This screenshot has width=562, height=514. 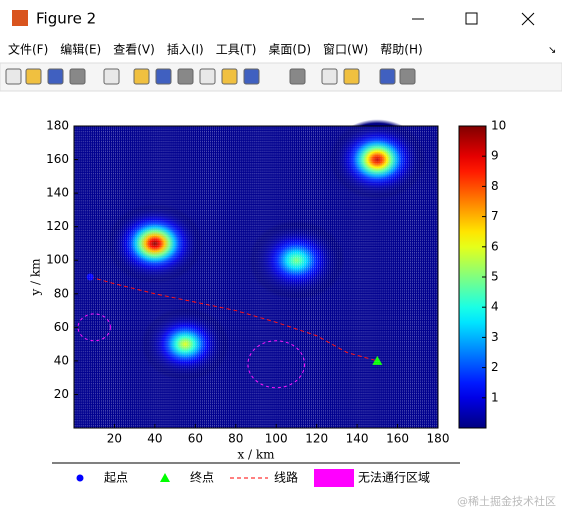 What do you see at coordinates (57, 226) in the screenshot?
I see `y-tick-label: 120` at bounding box center [57, 226].